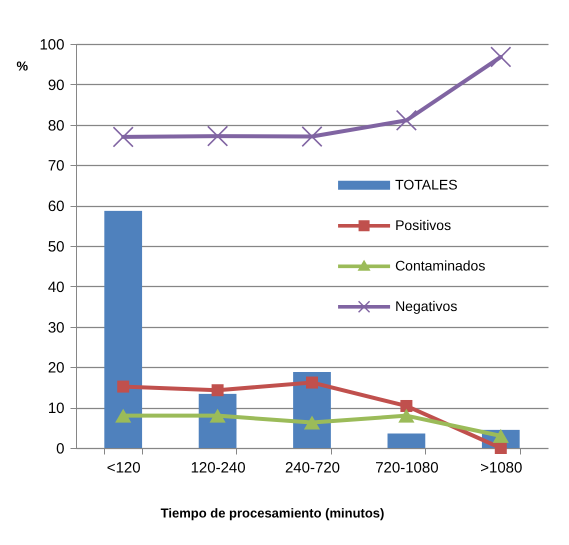 The width and height of the screenshot is (569, 545). Describe the element at coordinates (56, 368) in the screenshot. I see `y-tick-label: 20` at that location.